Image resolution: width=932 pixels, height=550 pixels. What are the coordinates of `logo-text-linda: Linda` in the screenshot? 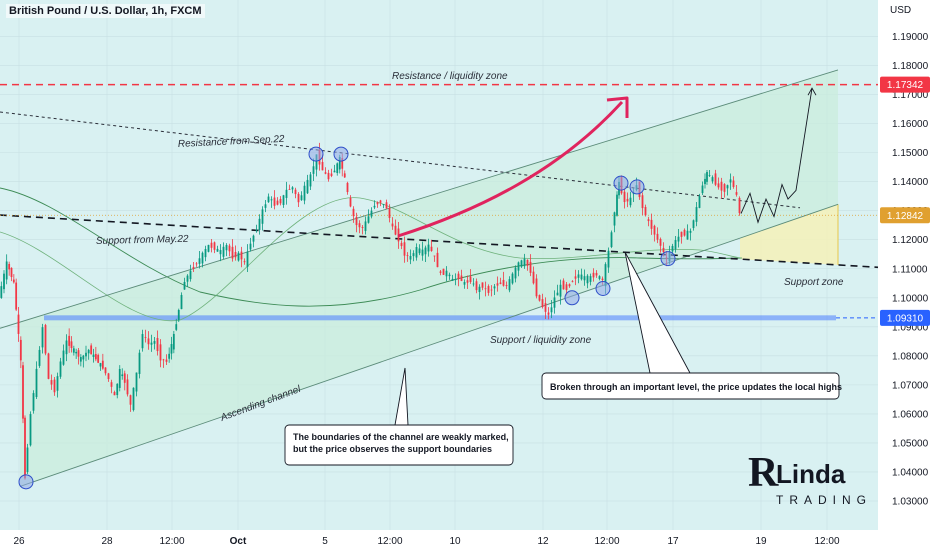 It's located at (811, 474).